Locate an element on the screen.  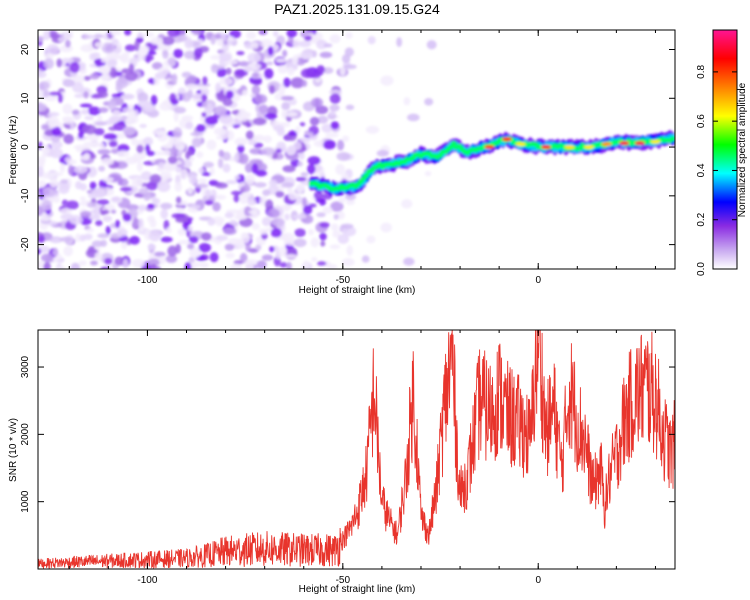
snr-y-tick-label: 3000 is located at coordinates (25, 366).